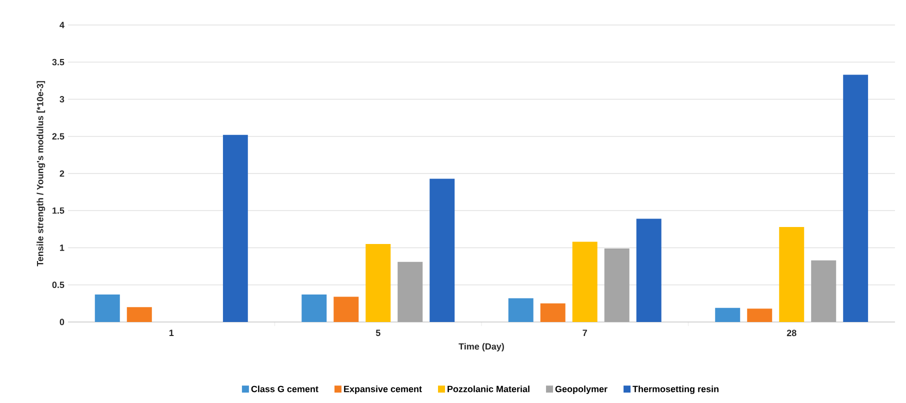  I want to click on y-tick-label: 2, so click(62, 173).